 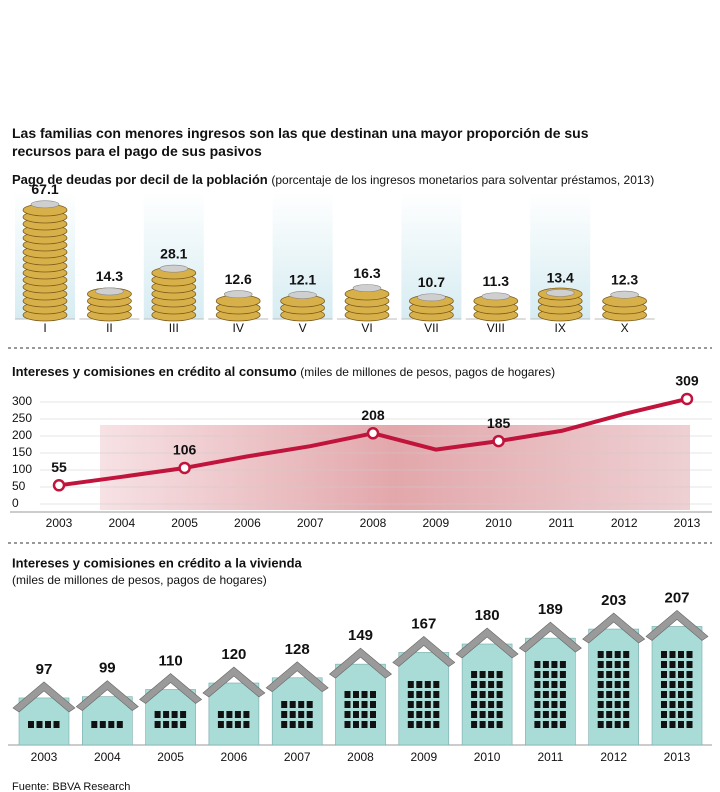 What do you see at coordinates (44, 189) in the screenshot?
I see `value-label: 67.1` at bounding box center [44, 189].